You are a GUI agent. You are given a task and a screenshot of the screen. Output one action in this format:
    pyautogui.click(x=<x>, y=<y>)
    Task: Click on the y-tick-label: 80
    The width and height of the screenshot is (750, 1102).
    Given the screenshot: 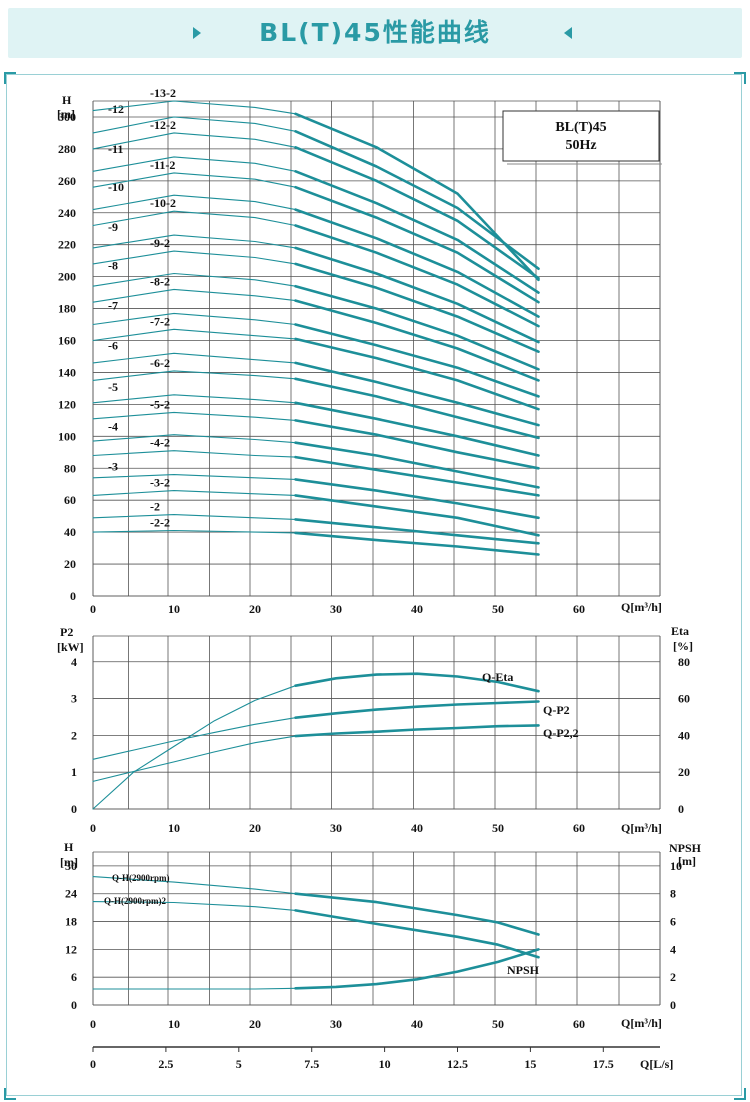 What is the action you would take?
    pyautogui.click(x=70, y=468)
    